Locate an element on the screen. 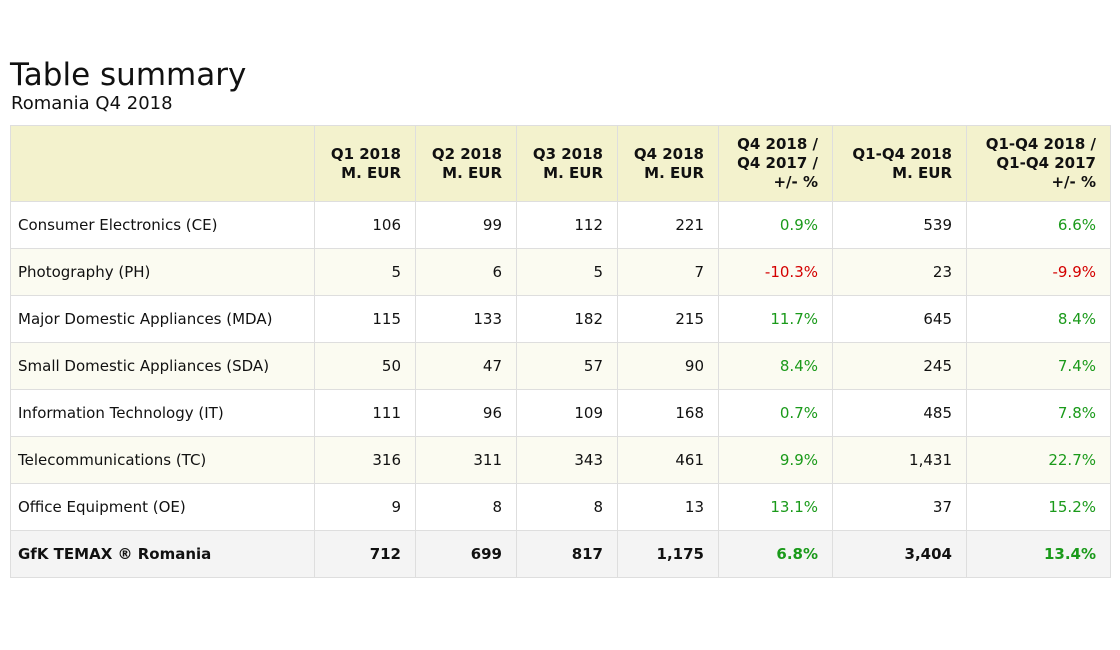  header-cell-full-year-change: Q1-Q4 2018 /Q1-Q4 2017 +/- % is located at coordinates (1038, 163).